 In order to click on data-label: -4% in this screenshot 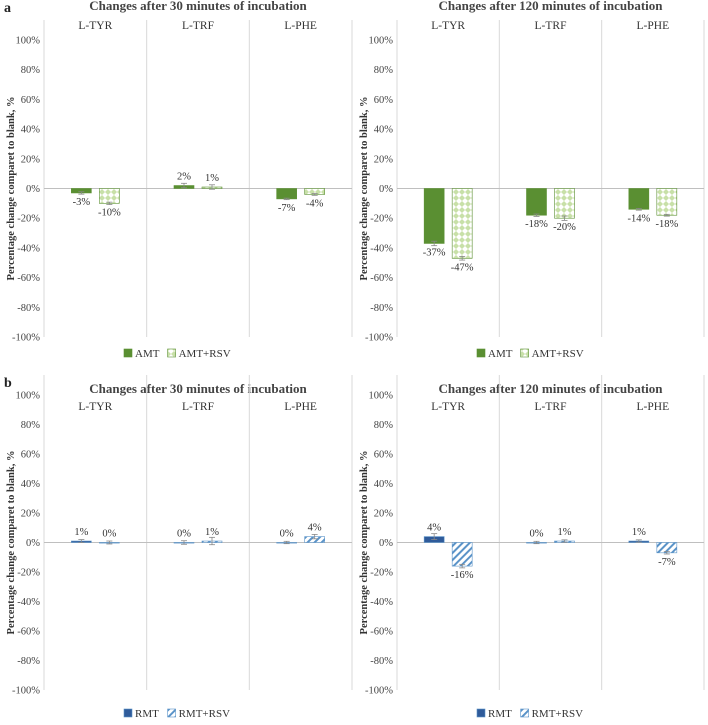, I will do `click(315, 203)`.